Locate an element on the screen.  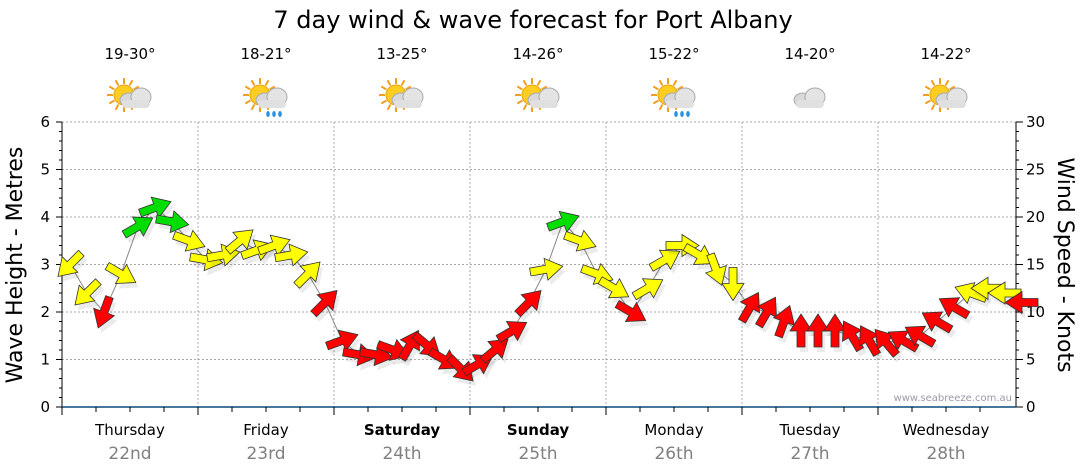
wind-arrow-shadow is located at coordinates (1007, 298).